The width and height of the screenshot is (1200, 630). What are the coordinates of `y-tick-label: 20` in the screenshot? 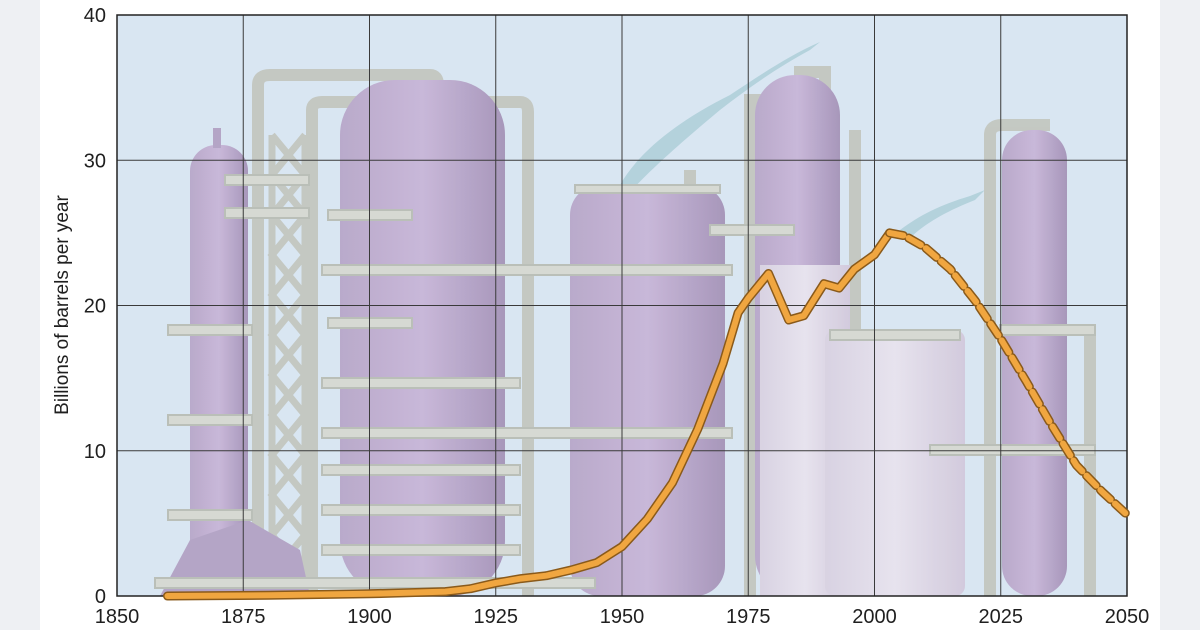 It's located at (95, 307).